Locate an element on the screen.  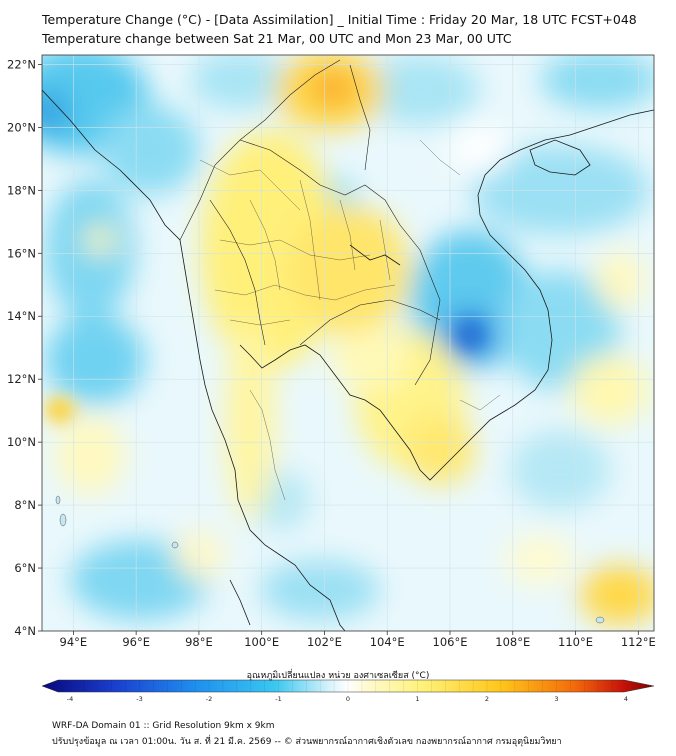
lat-tick-label: 8°N is located at coordinates (25, 505).